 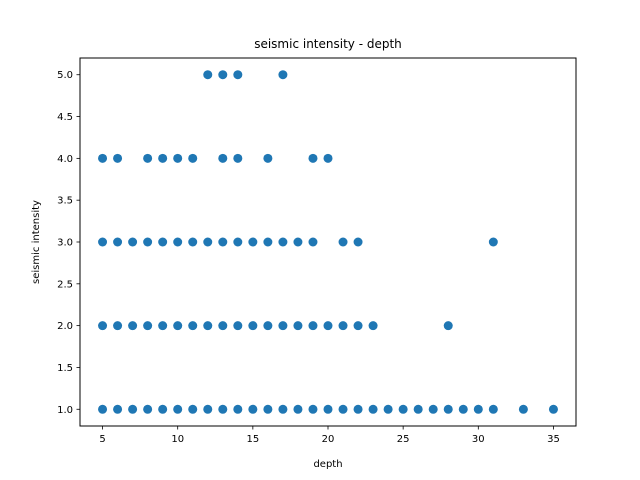 What do you see at coordinates (65, 201) in the screenshot?
I see `y-tick-label: 3.5` at bounding box center [65, 201].